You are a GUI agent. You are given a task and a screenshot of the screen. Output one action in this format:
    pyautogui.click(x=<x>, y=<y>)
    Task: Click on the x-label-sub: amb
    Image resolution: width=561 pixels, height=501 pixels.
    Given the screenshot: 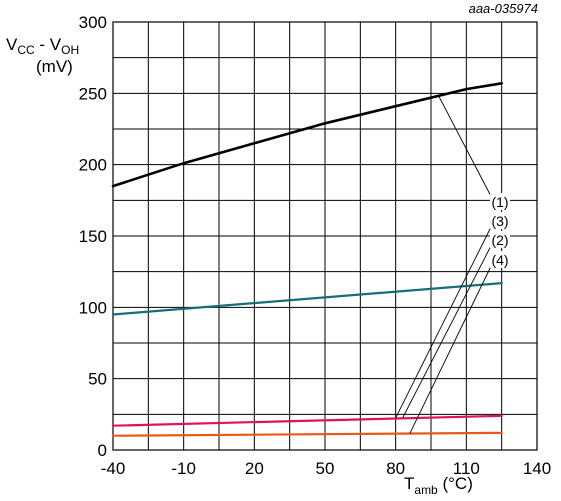 What is the action you would take?
    pyautogui.click(x=426, y=490)
    